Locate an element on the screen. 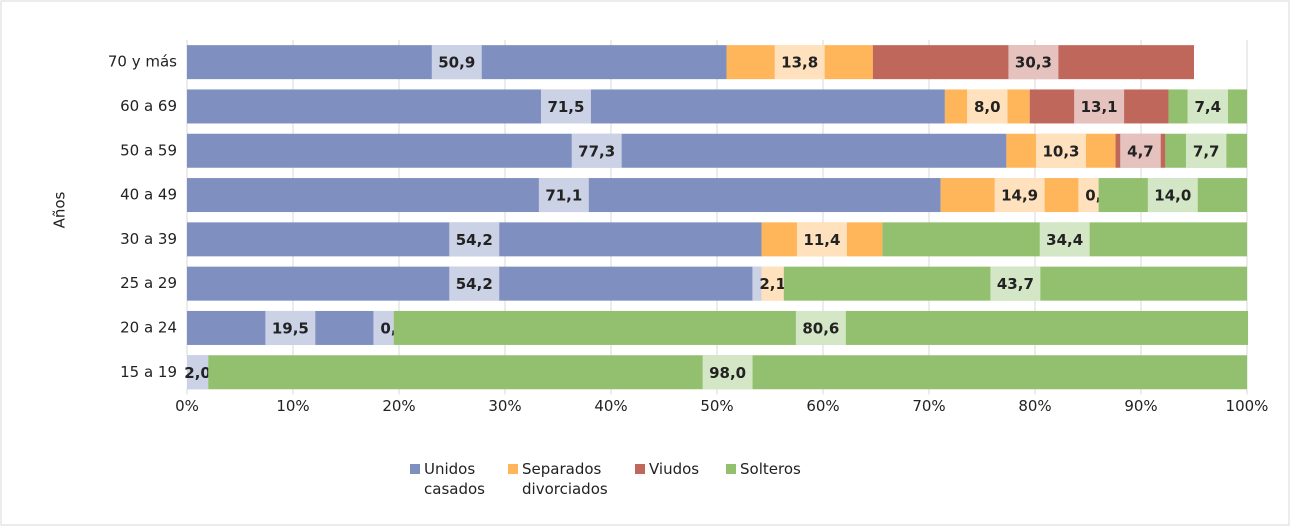 This screenshot has width=1291, height=527. x-tick-label: 90% is located at coordinates (1140, 406).